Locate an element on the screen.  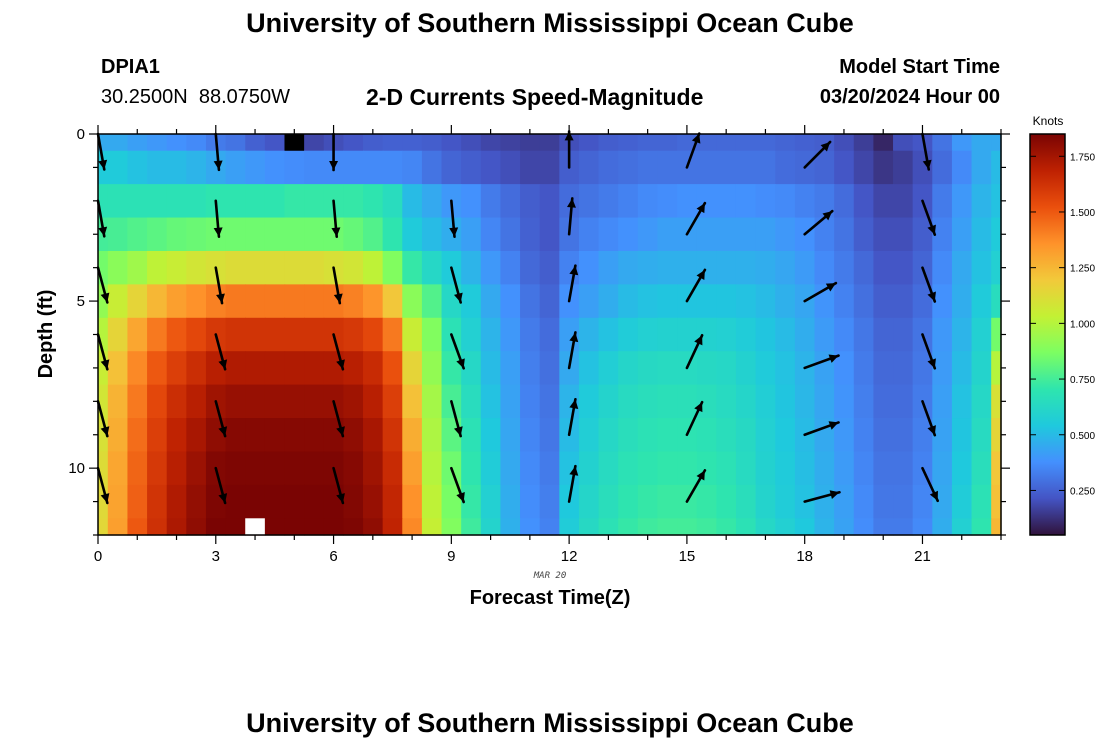
colorbar-tick-label: 1.500 is located at coordinates (1082, 213).